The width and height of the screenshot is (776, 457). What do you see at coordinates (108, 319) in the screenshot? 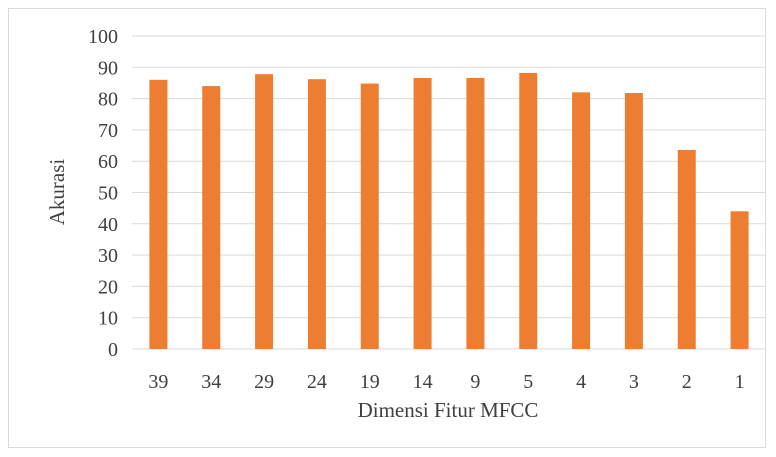
I see `y-tick-label: 10` at bounding box center [108, 319].